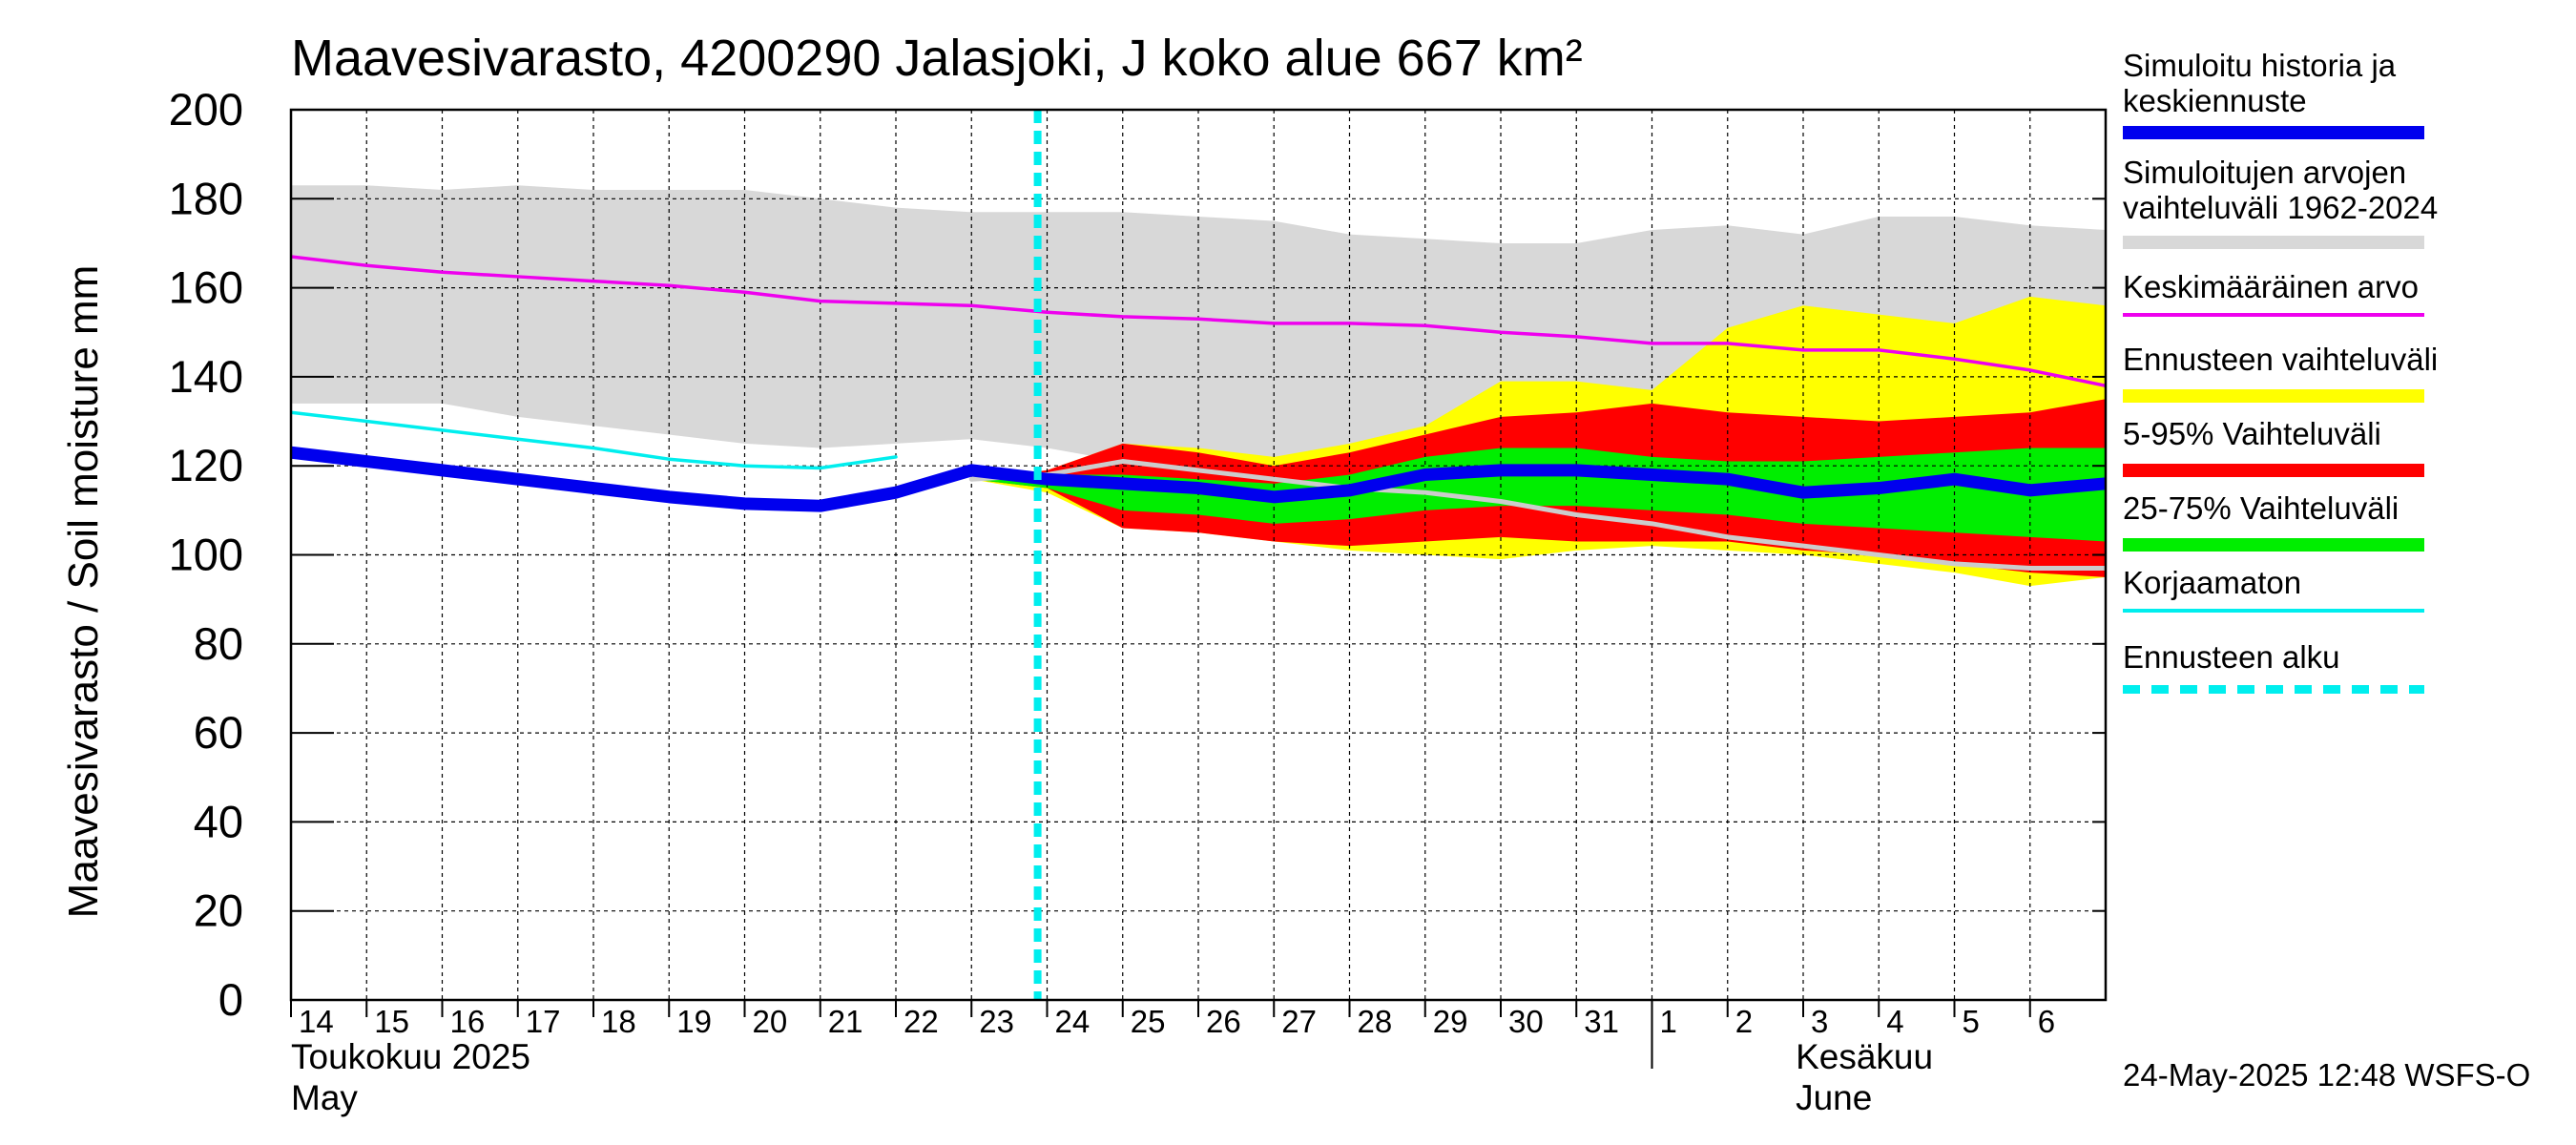  I want to click on legend-swatch-range, so click(2273, 242).